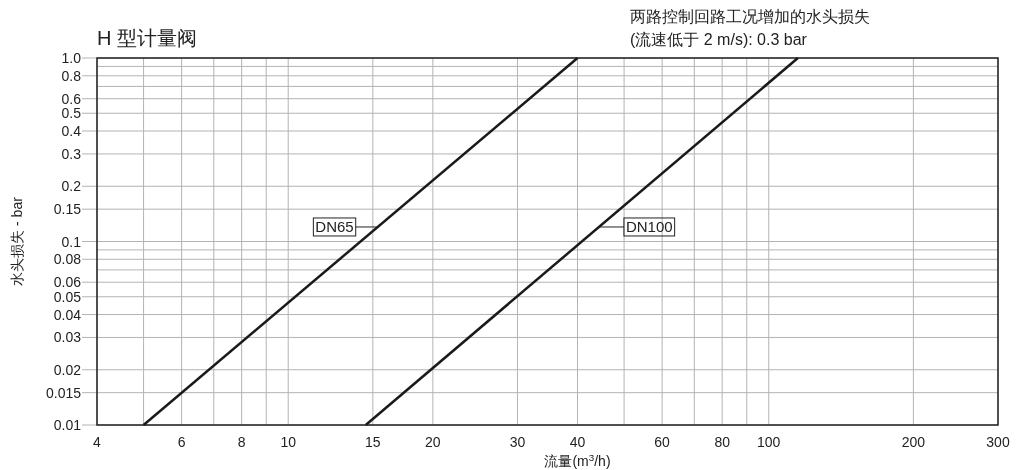  Describe the element at coordinates (67, 314) in the screenshot. I see `y-tick-label: 0.04` at that location.